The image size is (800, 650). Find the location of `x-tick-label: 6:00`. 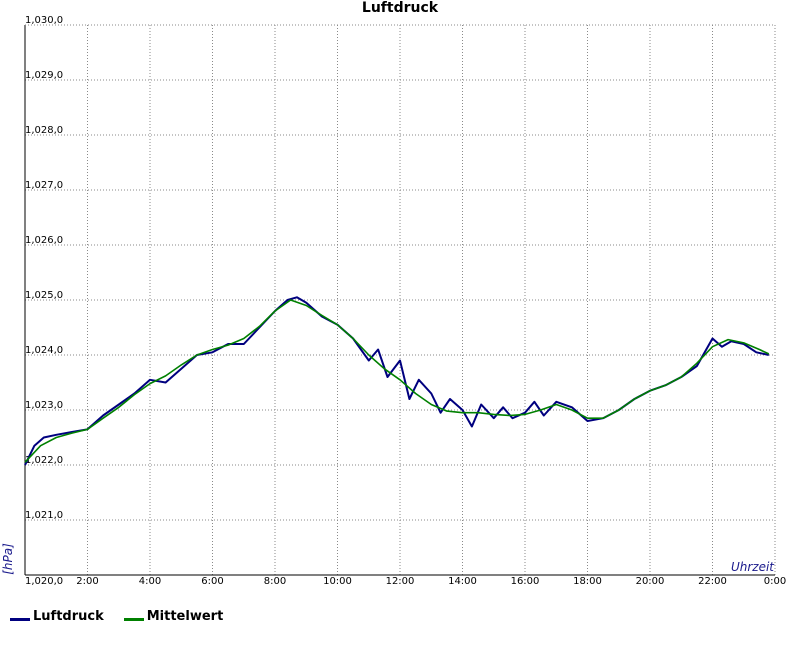

x-tick-label: 6:00 is located at coordinates (212, 581).